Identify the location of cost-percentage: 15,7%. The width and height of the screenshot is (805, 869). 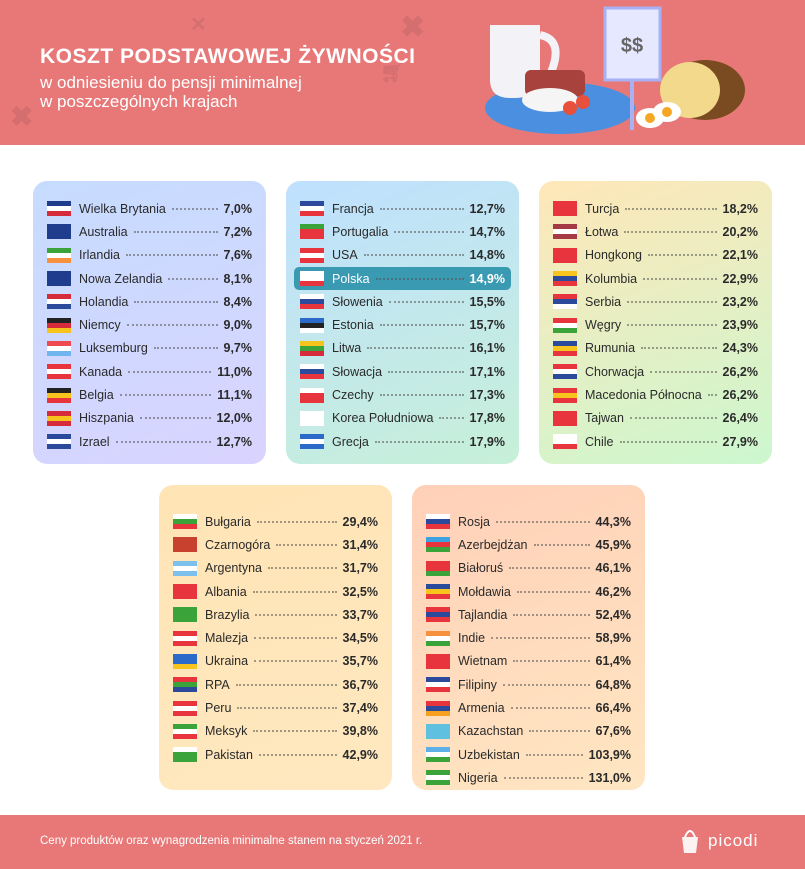
(487, 325).